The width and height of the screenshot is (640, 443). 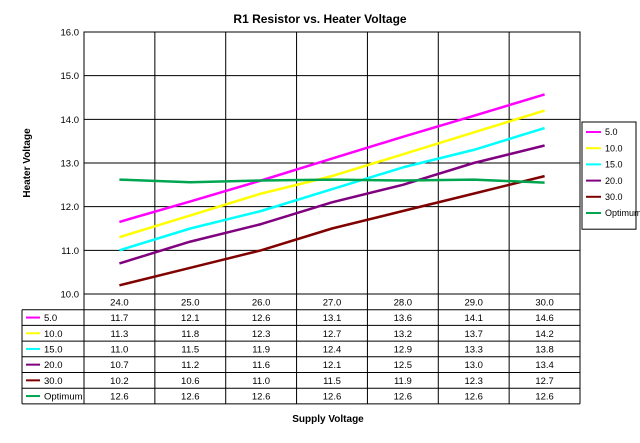 I want to click on table-cell: 11.8, so click(x=190, y=334).